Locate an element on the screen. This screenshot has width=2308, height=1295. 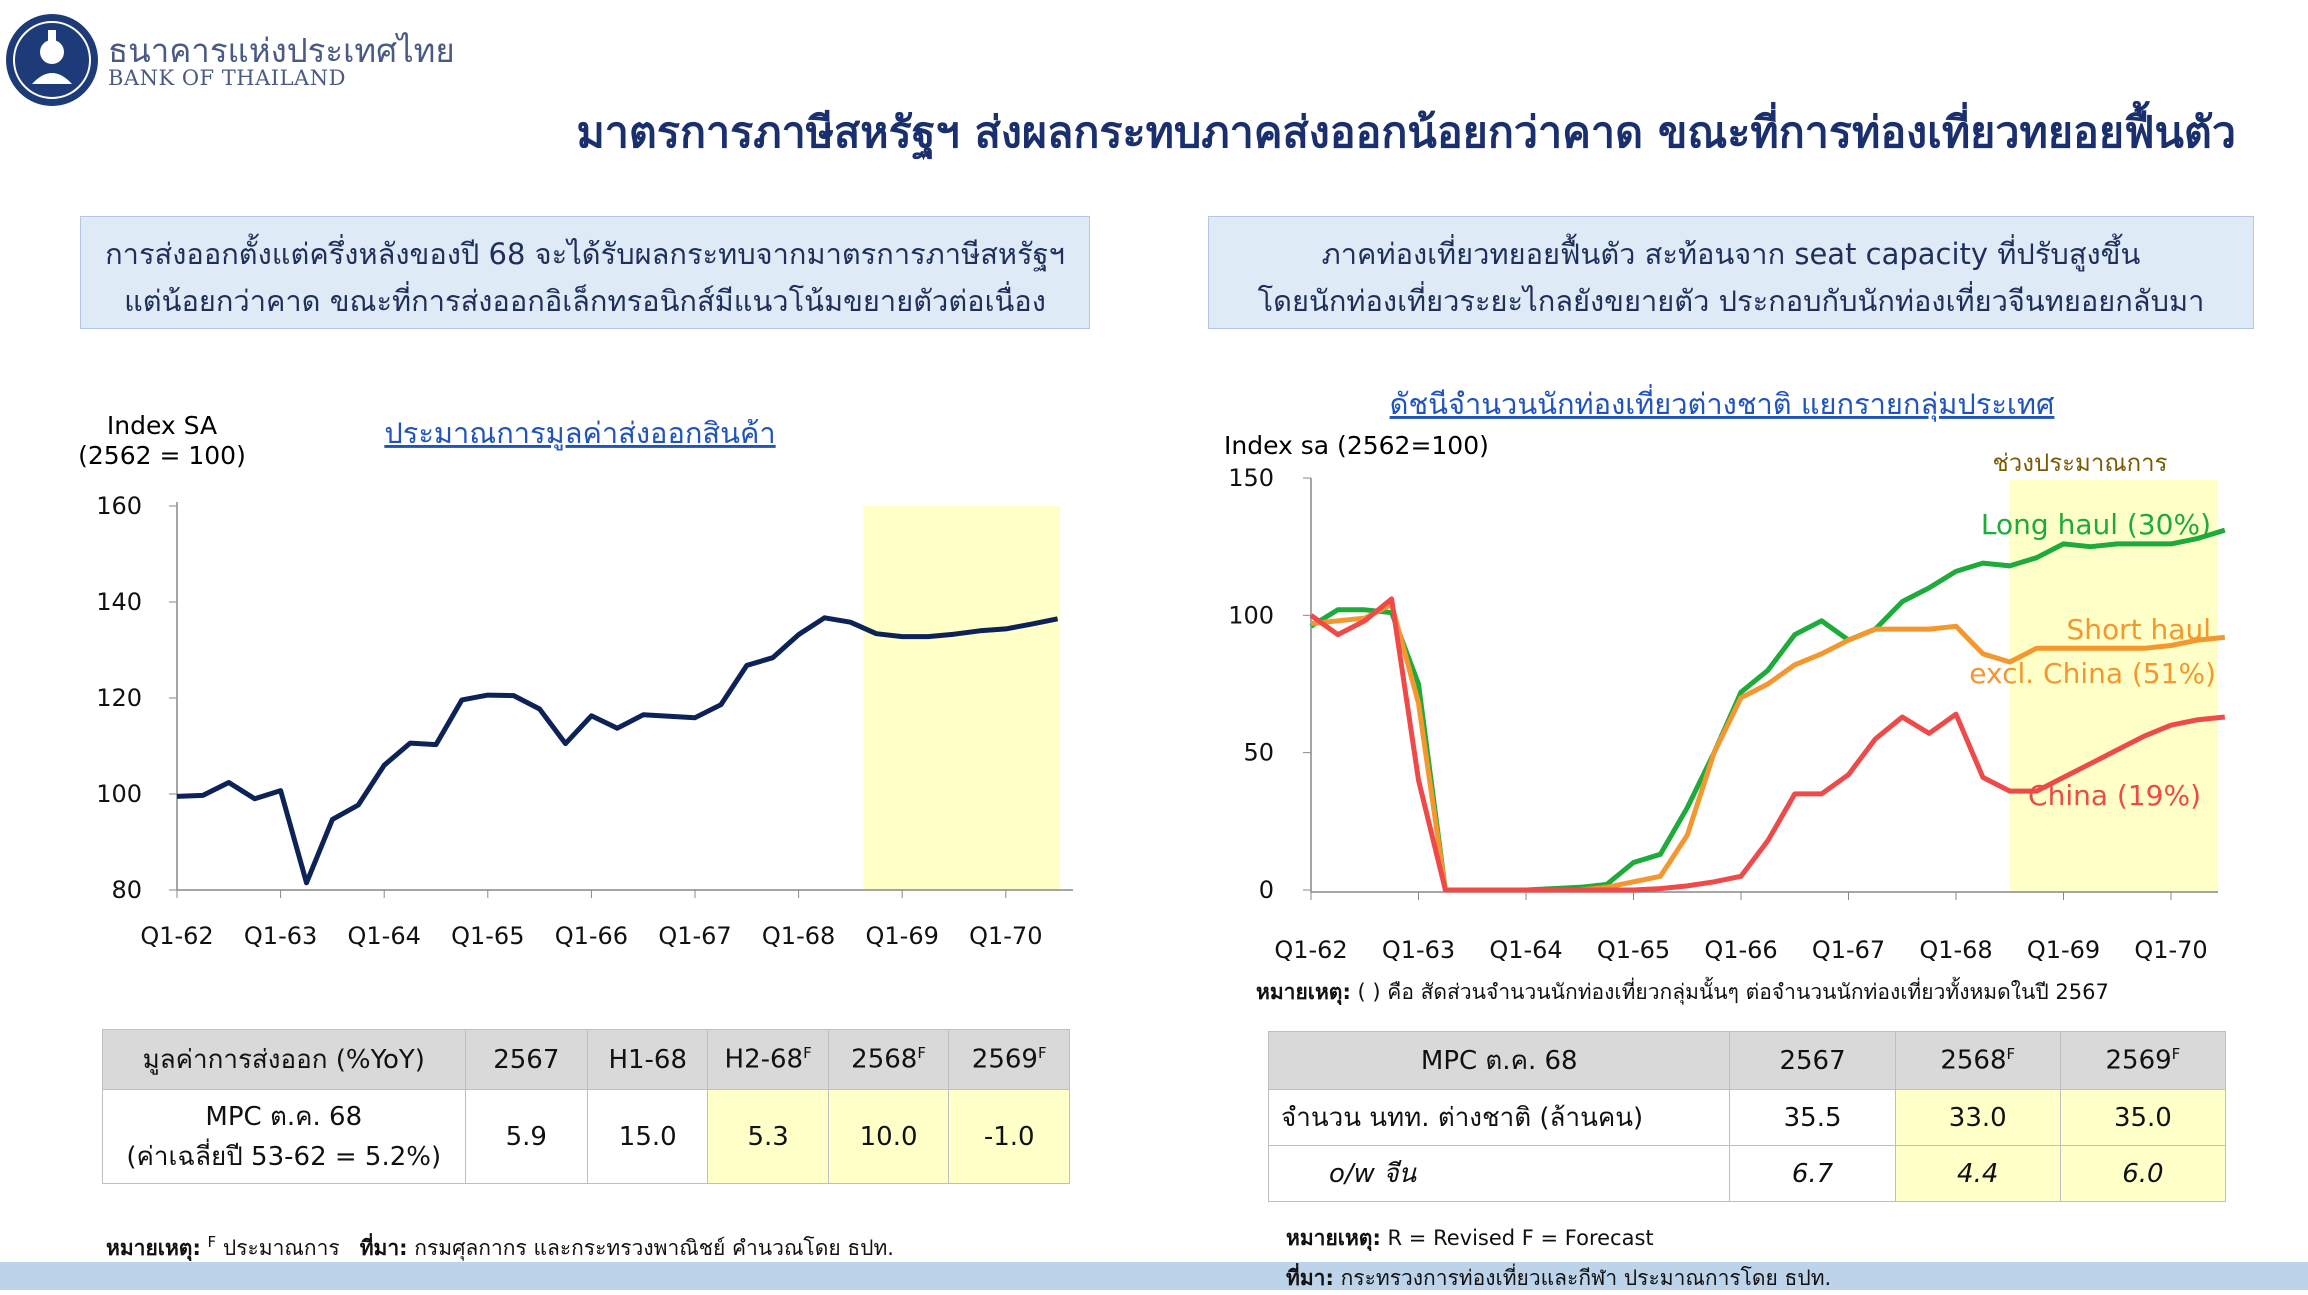
tourism-table-note: หมายเหตุ: R = Revised F = Forecast is located at coordinates (1470, 1238).